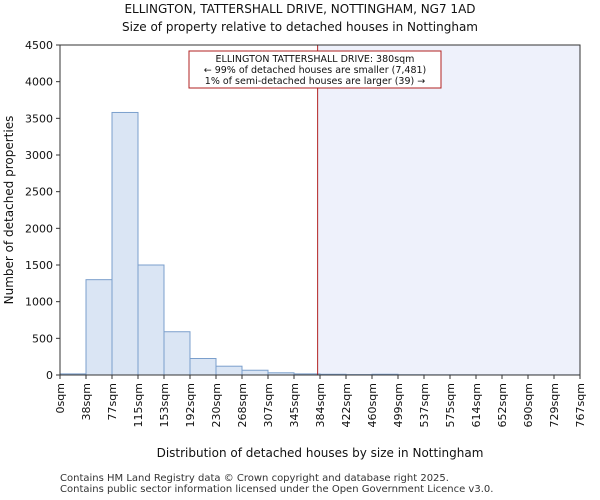 The height and width of the screenshot is (500, 600). What do you see at coordinates (39, 118) in the screenshot?
I see `y-tick-label: 3500` at bounding box center [39, 118].